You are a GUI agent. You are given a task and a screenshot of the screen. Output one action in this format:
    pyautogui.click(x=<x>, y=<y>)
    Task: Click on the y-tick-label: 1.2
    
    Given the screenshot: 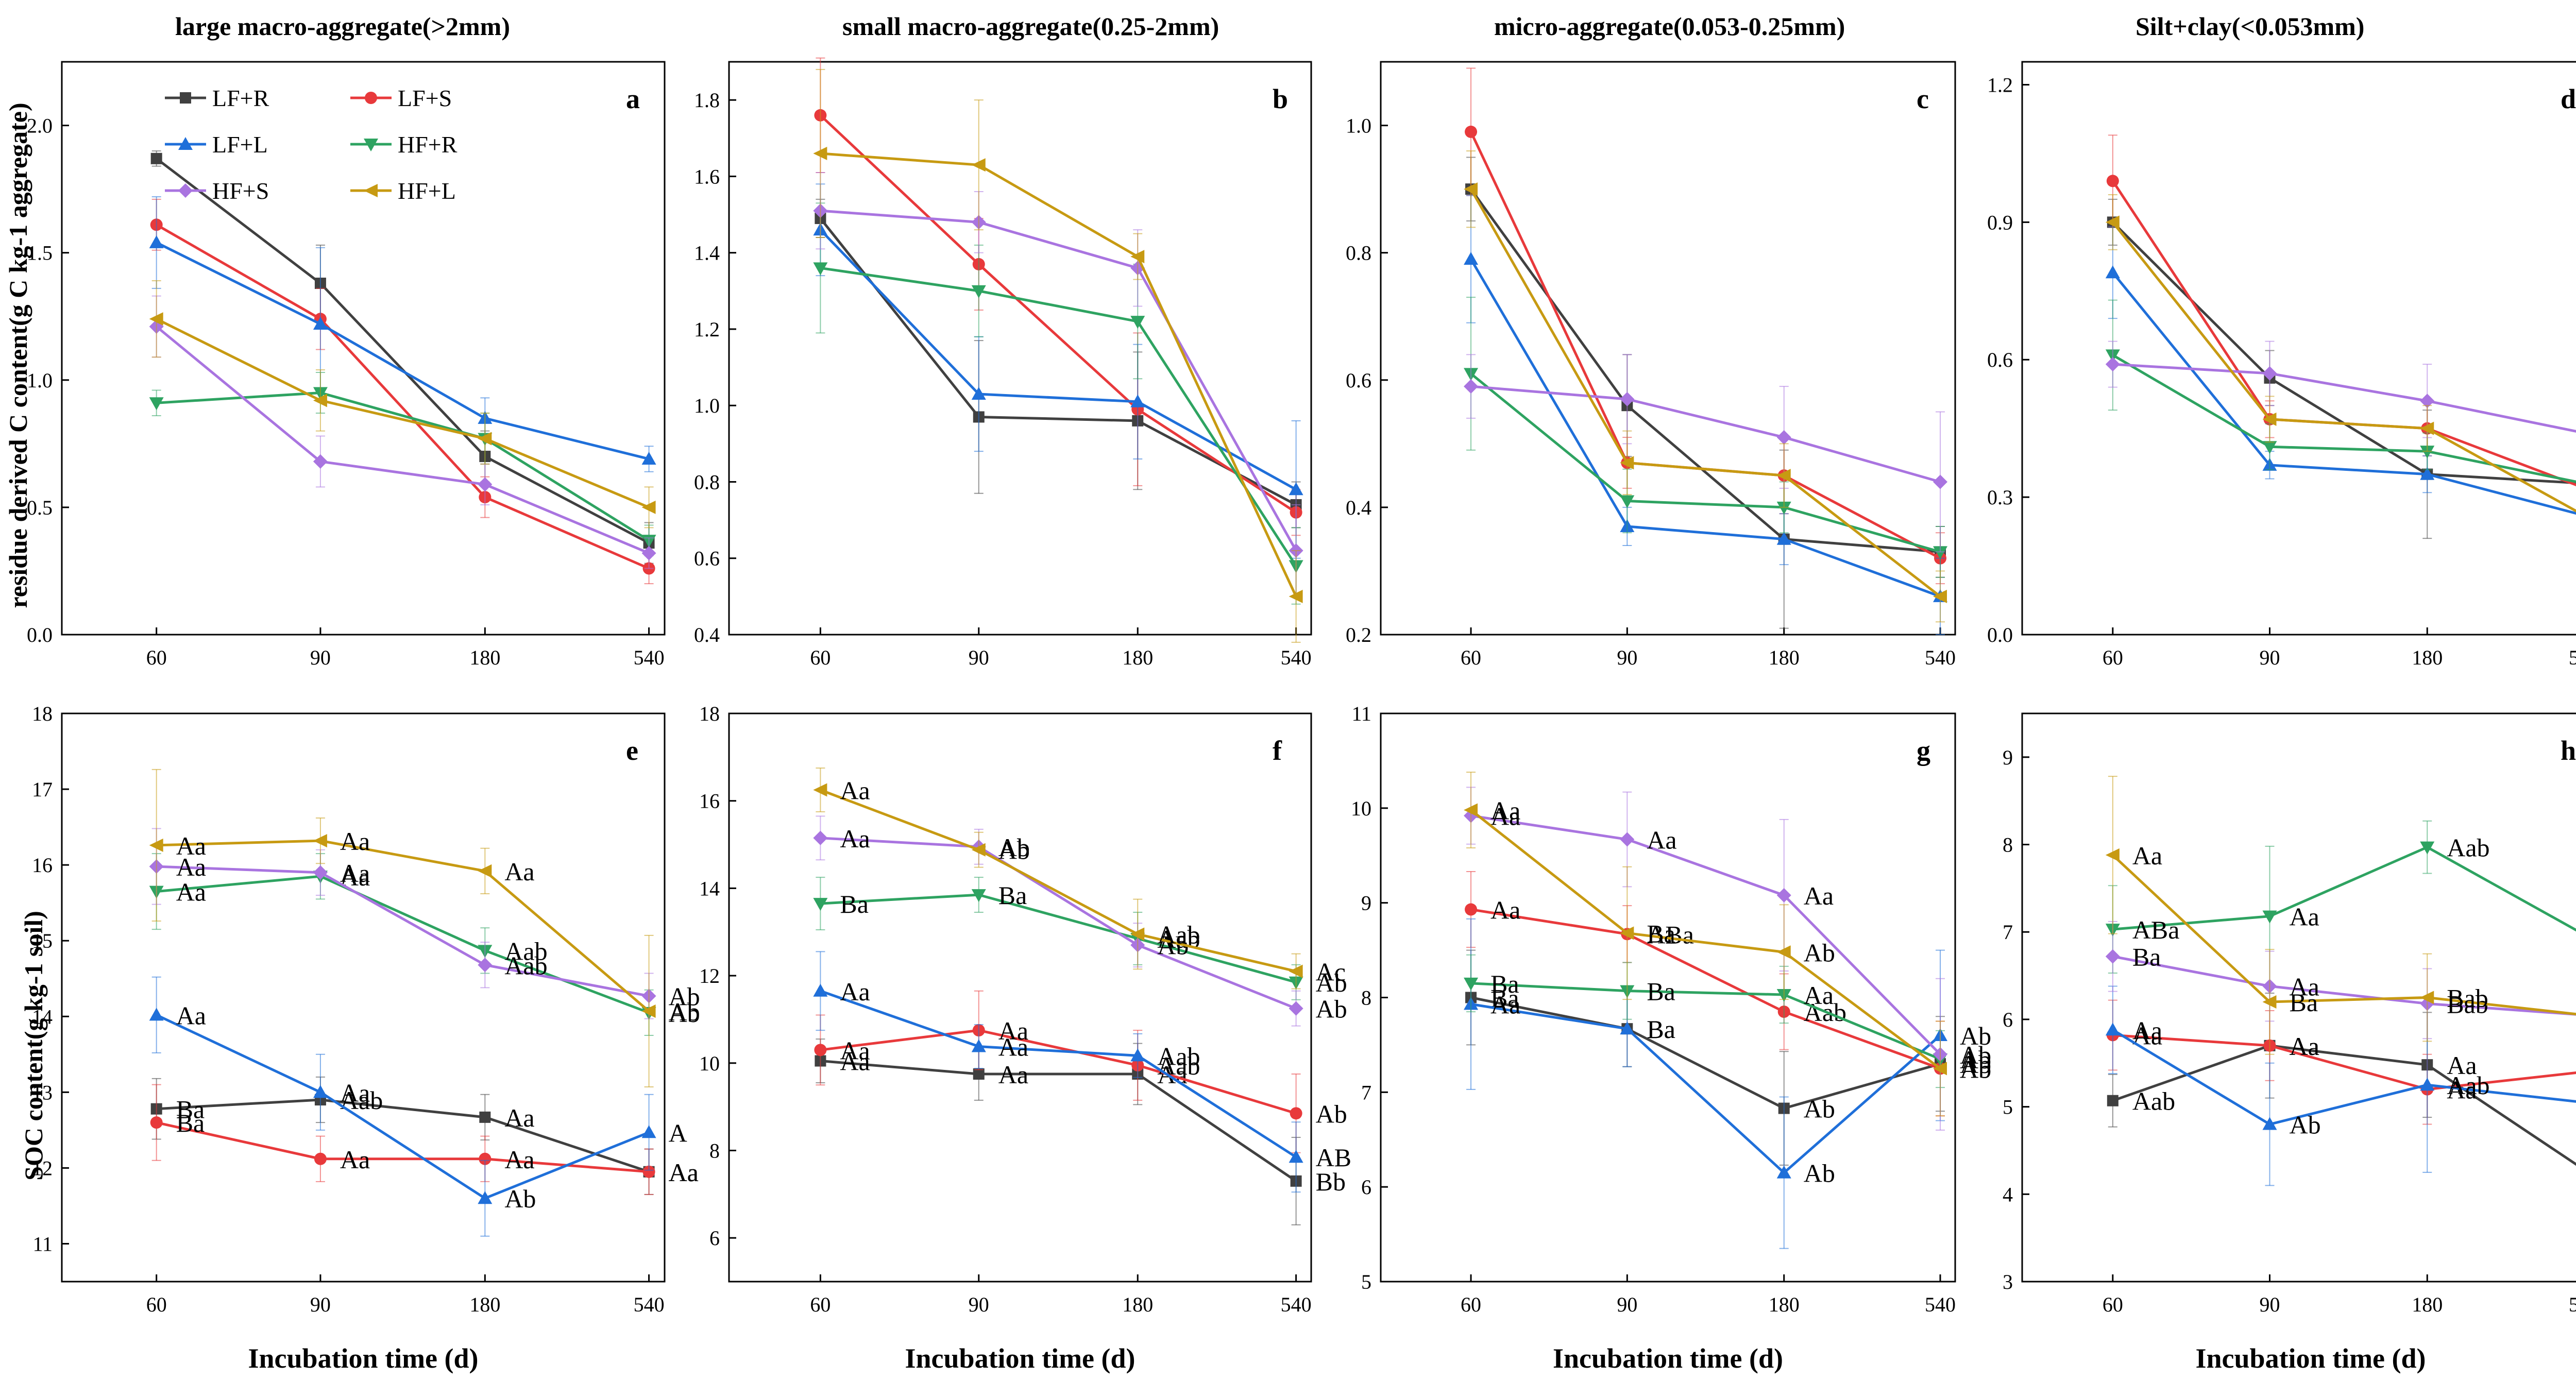 What is the action you would take?
    pyautogui.click(x=2000, y=84)
    